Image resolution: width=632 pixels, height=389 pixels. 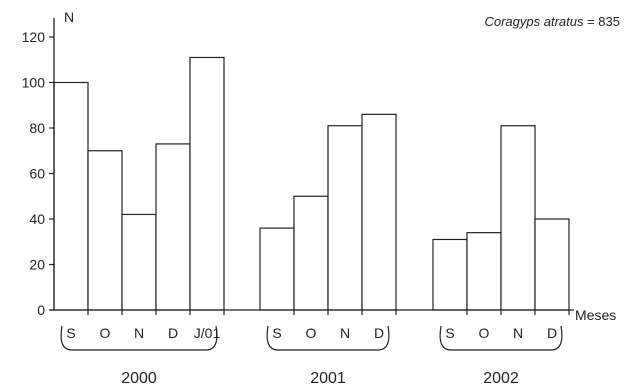 What do you see at coordinates (139, 378) in the screenshot?
I see `year-label: 2000` at bounding box center [139, 378].